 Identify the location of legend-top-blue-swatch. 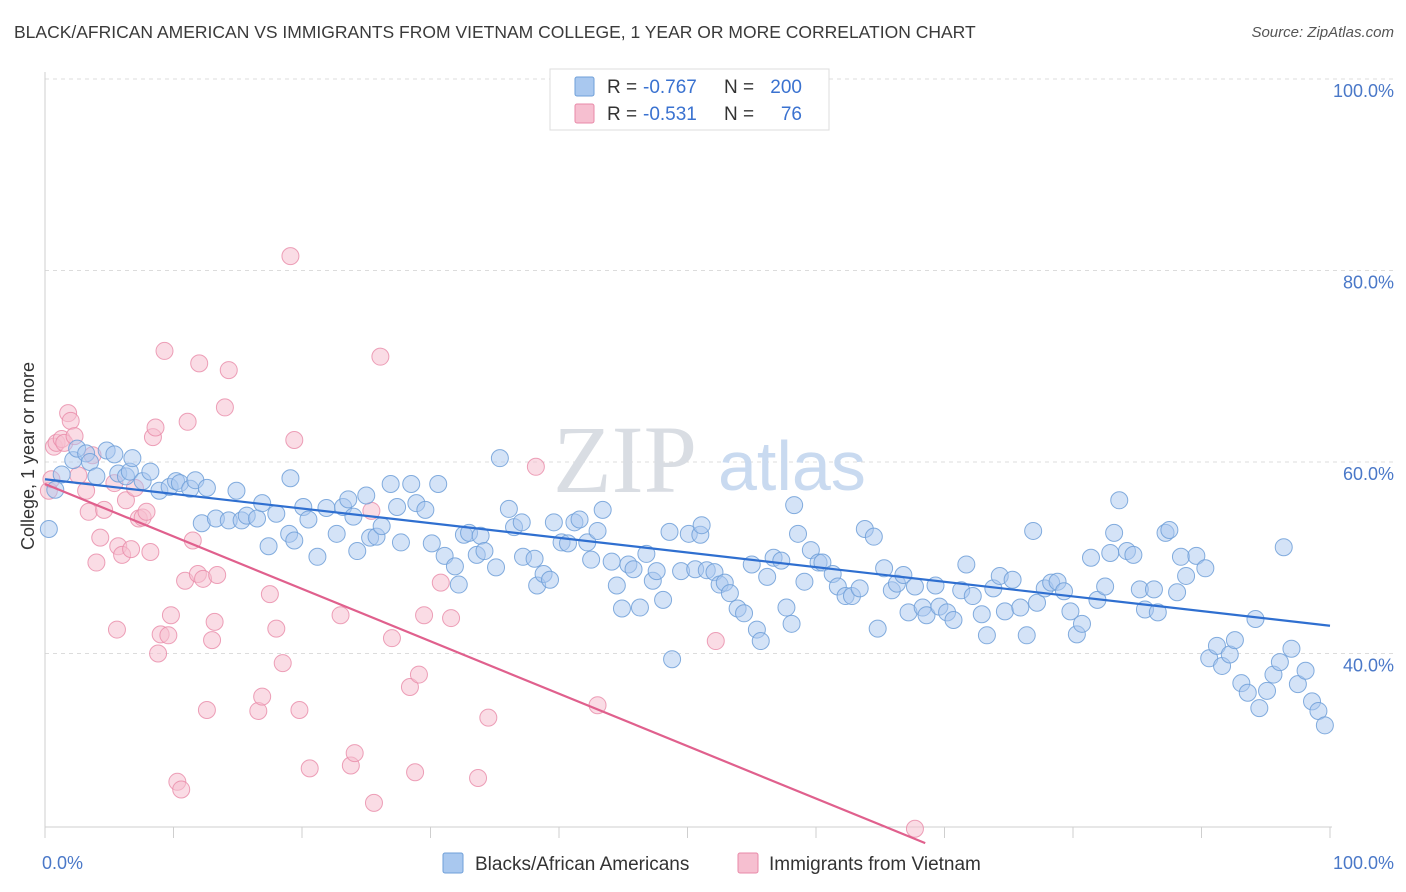
(584, 86).